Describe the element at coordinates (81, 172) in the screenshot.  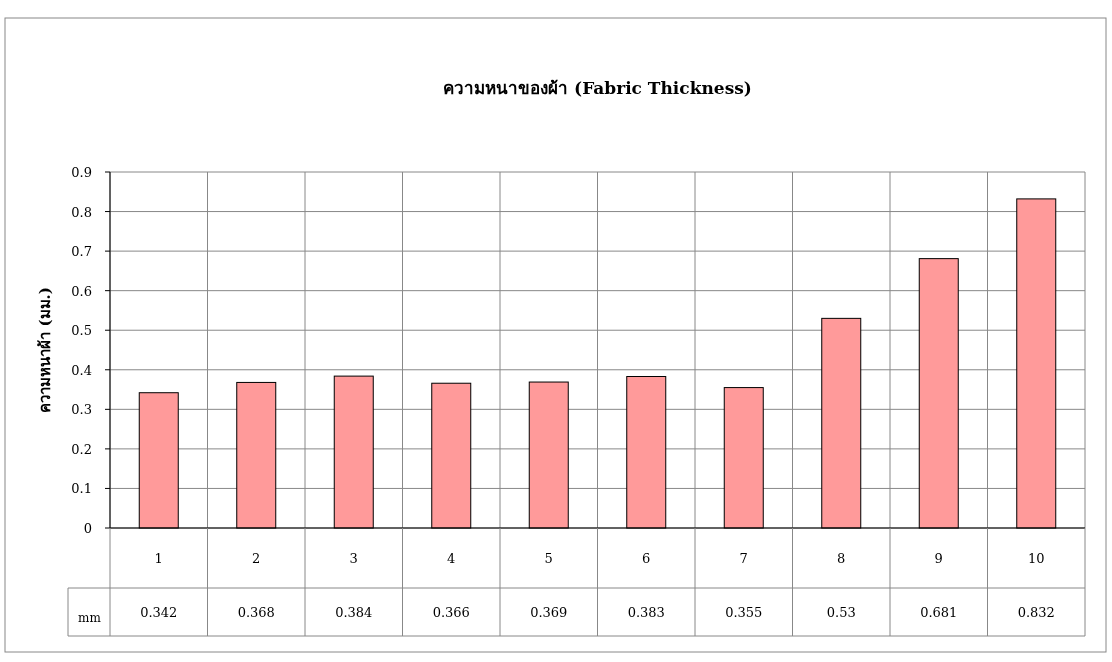
I see `y-tick-label: 0.9` at that location.